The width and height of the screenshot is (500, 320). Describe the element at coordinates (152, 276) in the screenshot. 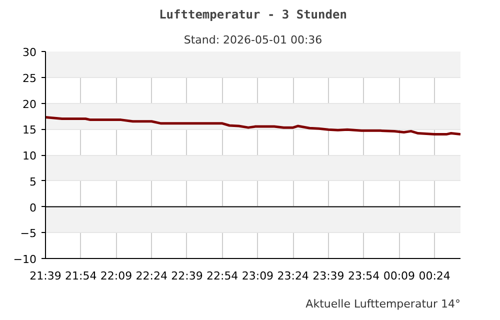

I see `x-tick-label: 22:24` at that location.